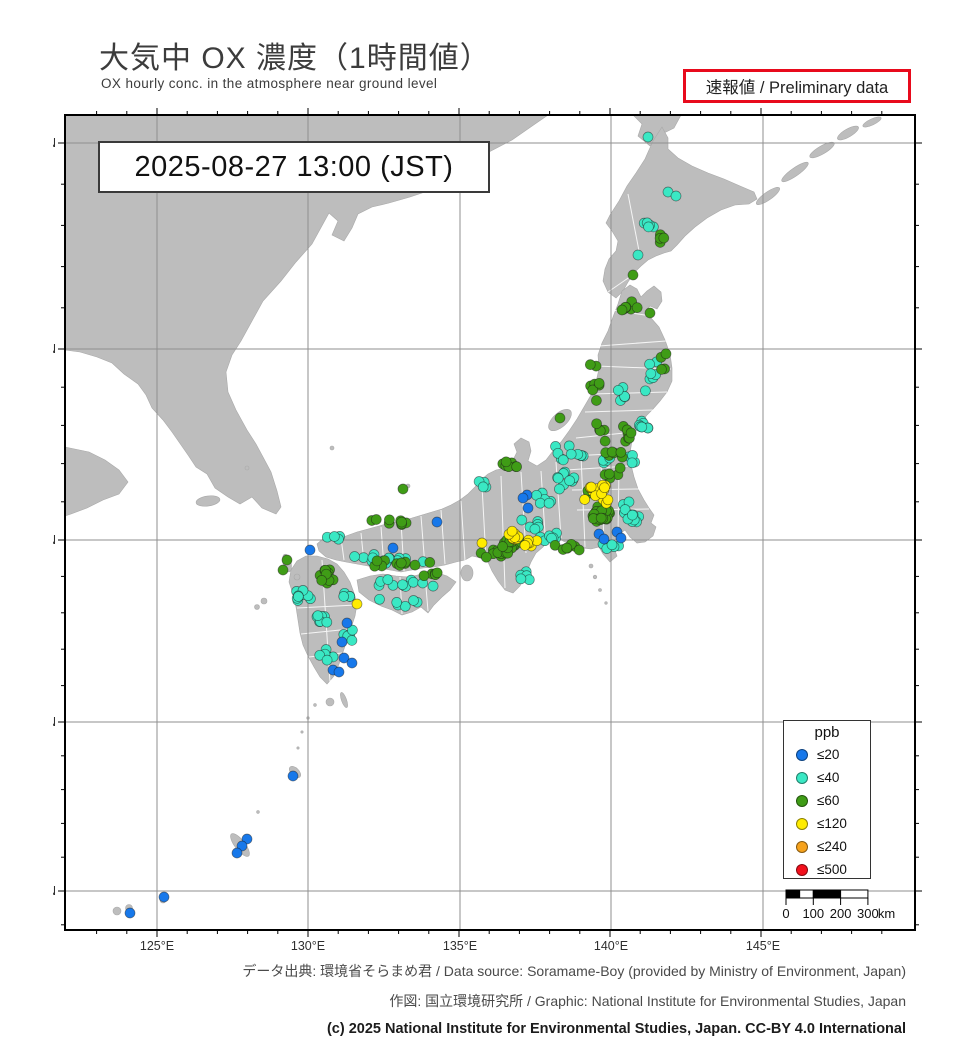 This screenshot has width=980, height=1060. I want to click on legend-rows: ≤20 ≤40 ≤60 ≤120 ≤240 ≤500, so click(827, 812).